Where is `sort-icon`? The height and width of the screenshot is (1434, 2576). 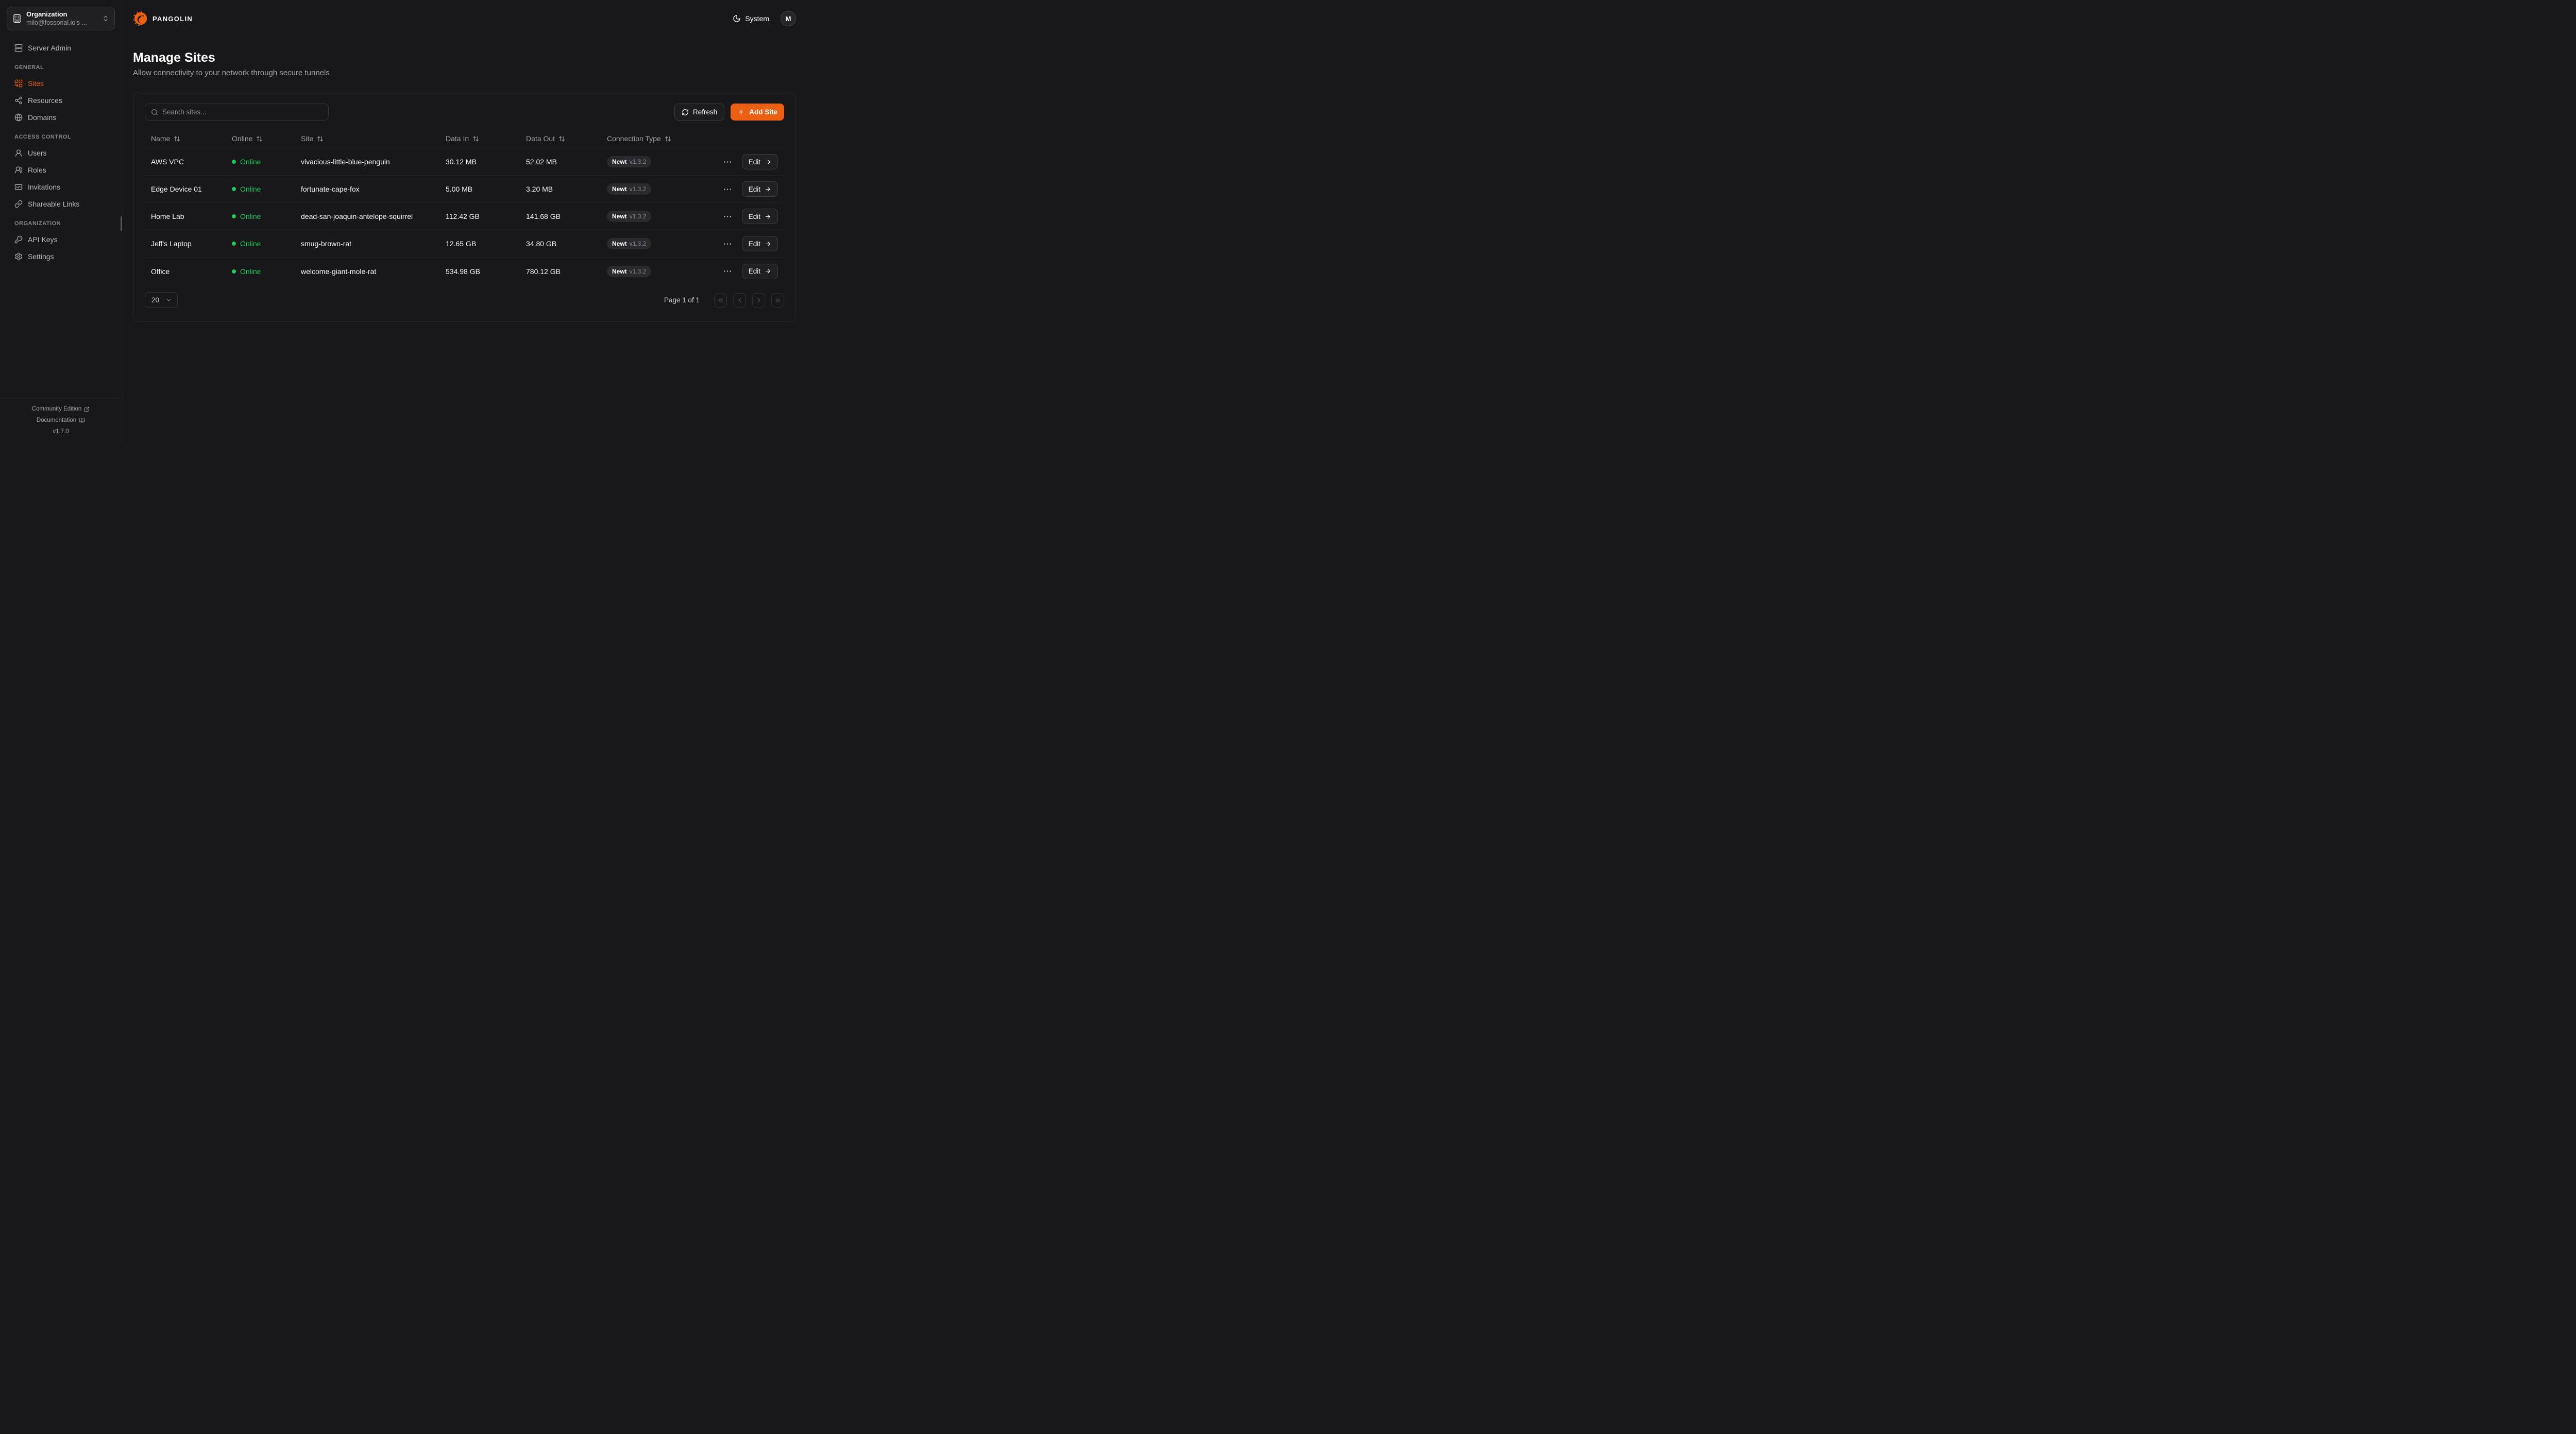 sort-icon is located at coordinates (320, 138).